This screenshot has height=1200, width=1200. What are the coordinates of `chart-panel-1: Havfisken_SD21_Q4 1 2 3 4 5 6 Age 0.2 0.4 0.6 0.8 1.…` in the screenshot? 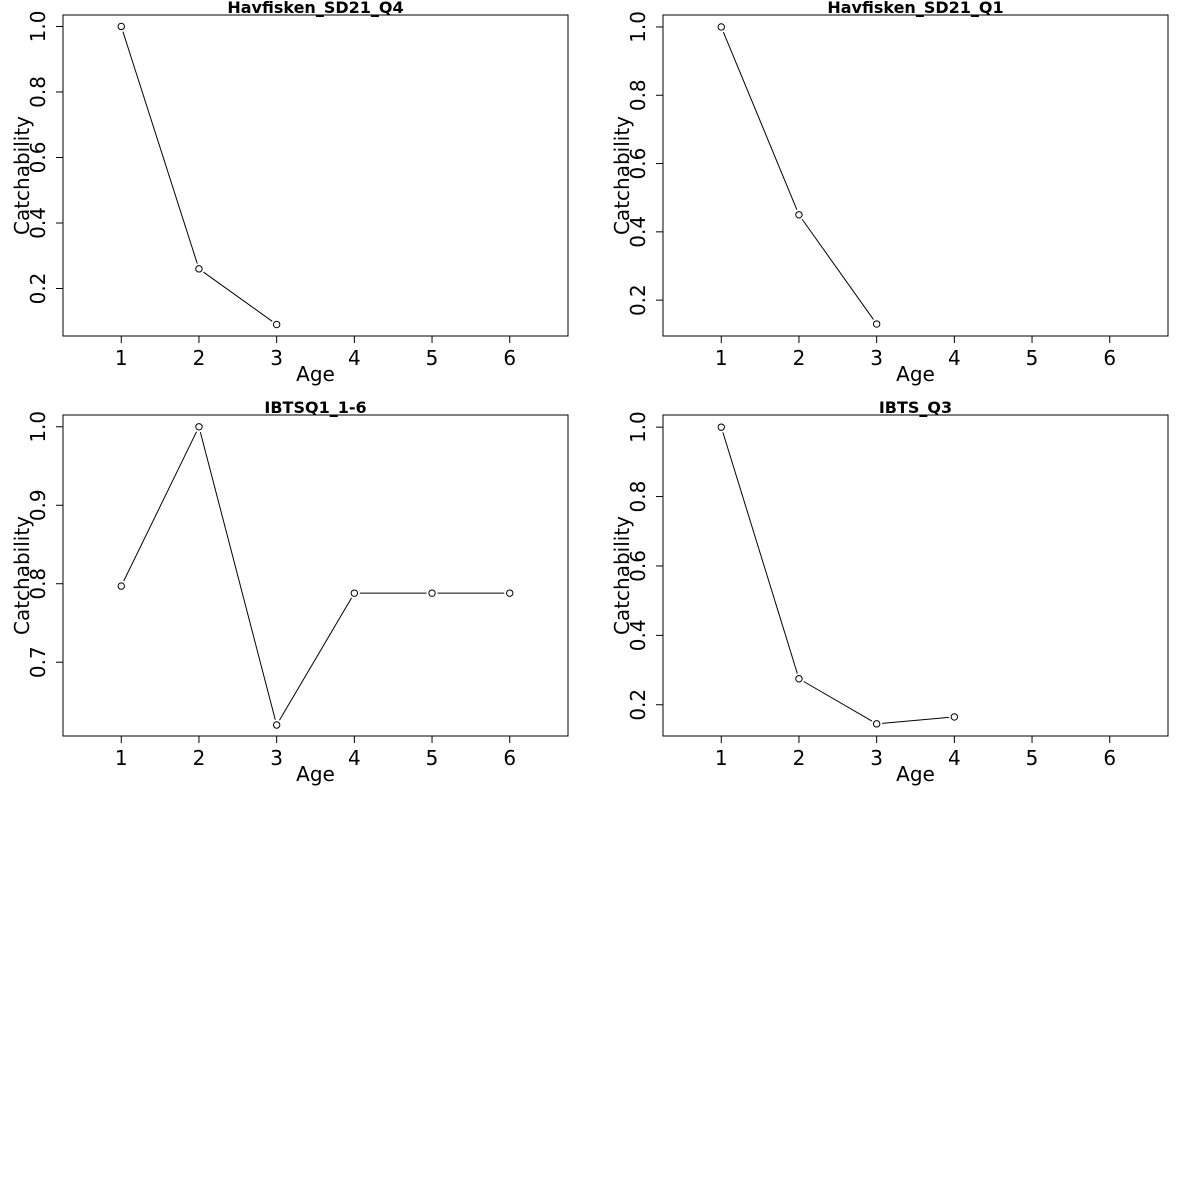 It's located at (289, 193).